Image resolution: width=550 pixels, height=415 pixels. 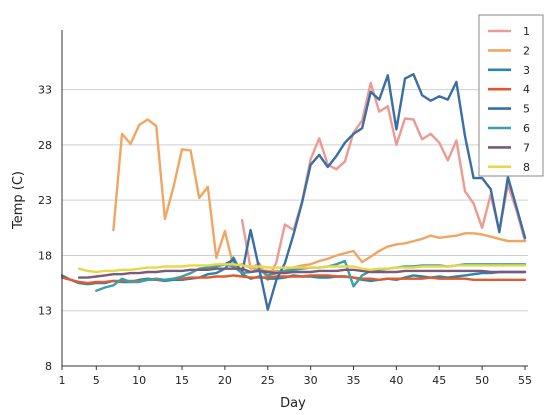 What do you see at coordinates (96, 380) in the screenshot?
I see `x-tick-label: 5` at bounding box center [96, 380].